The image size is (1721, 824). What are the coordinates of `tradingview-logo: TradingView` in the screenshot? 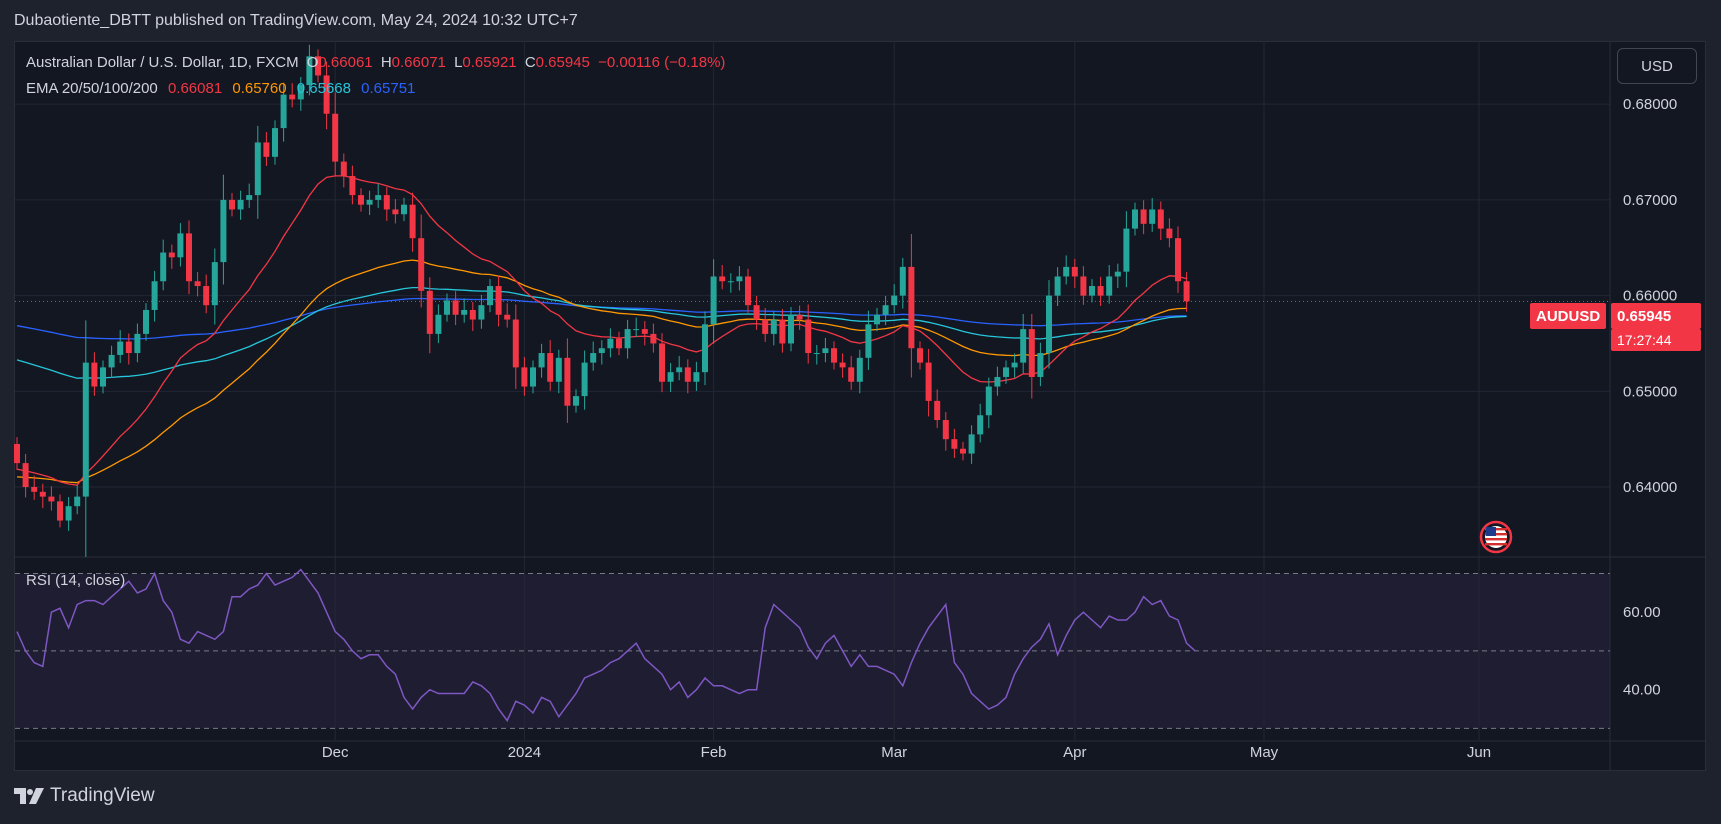 It's located at (84, 796).